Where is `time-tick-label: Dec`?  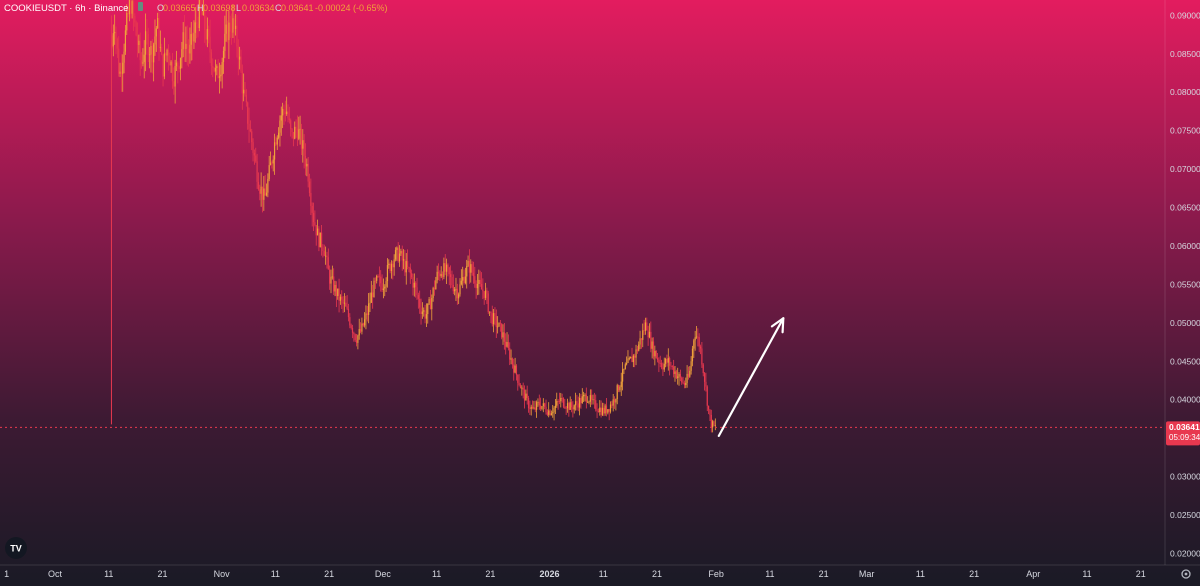
time-tick-label: Dec is located at coordinates (383, 574).